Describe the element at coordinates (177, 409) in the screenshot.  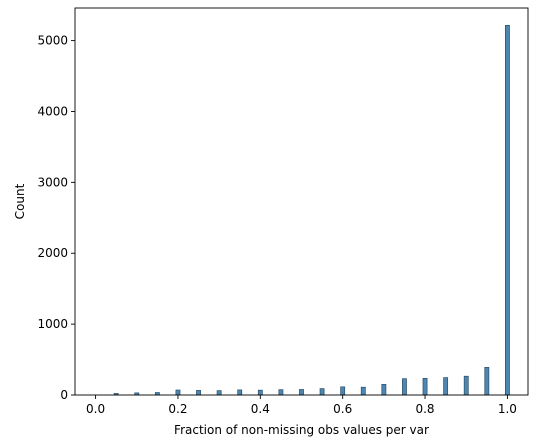
I see `x-tick-label: 0.2` at that location.